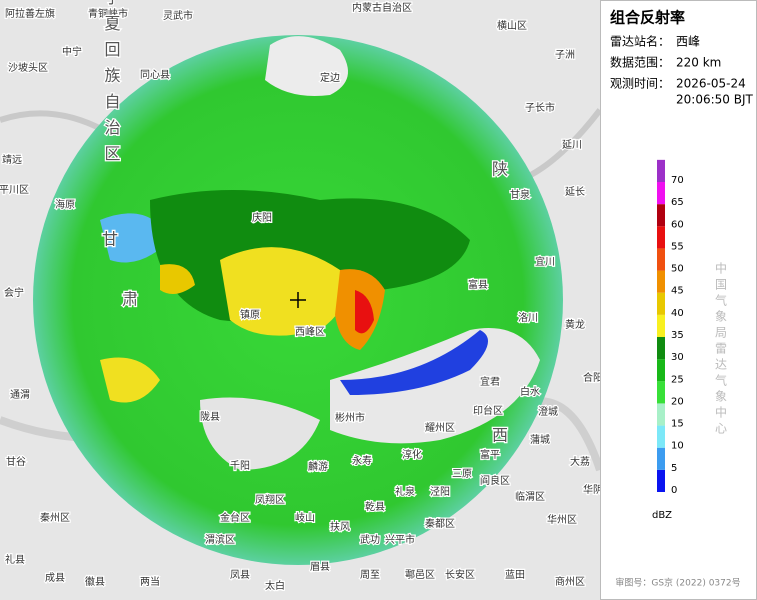 The width and height of the screenshot is (757, 600). I want to click on place-label: 会宁, so click(14, 292).